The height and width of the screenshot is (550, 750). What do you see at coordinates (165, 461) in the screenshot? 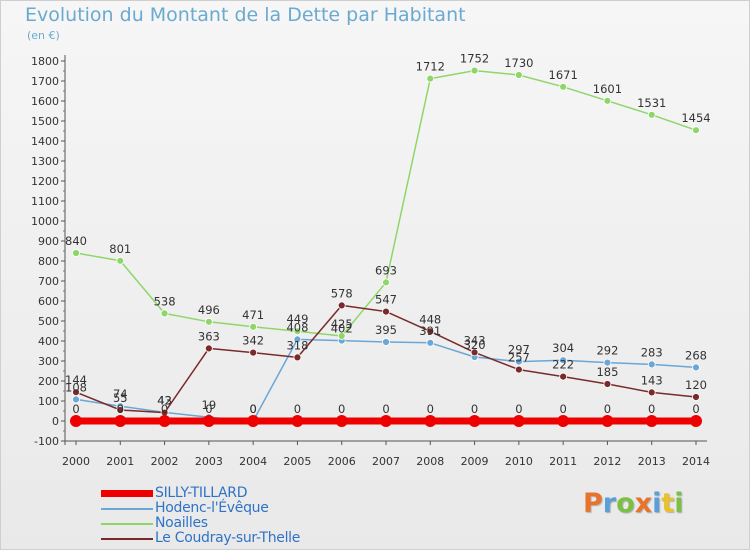
I see `x-tick-label: 2002` at bounding box center [165, 461].